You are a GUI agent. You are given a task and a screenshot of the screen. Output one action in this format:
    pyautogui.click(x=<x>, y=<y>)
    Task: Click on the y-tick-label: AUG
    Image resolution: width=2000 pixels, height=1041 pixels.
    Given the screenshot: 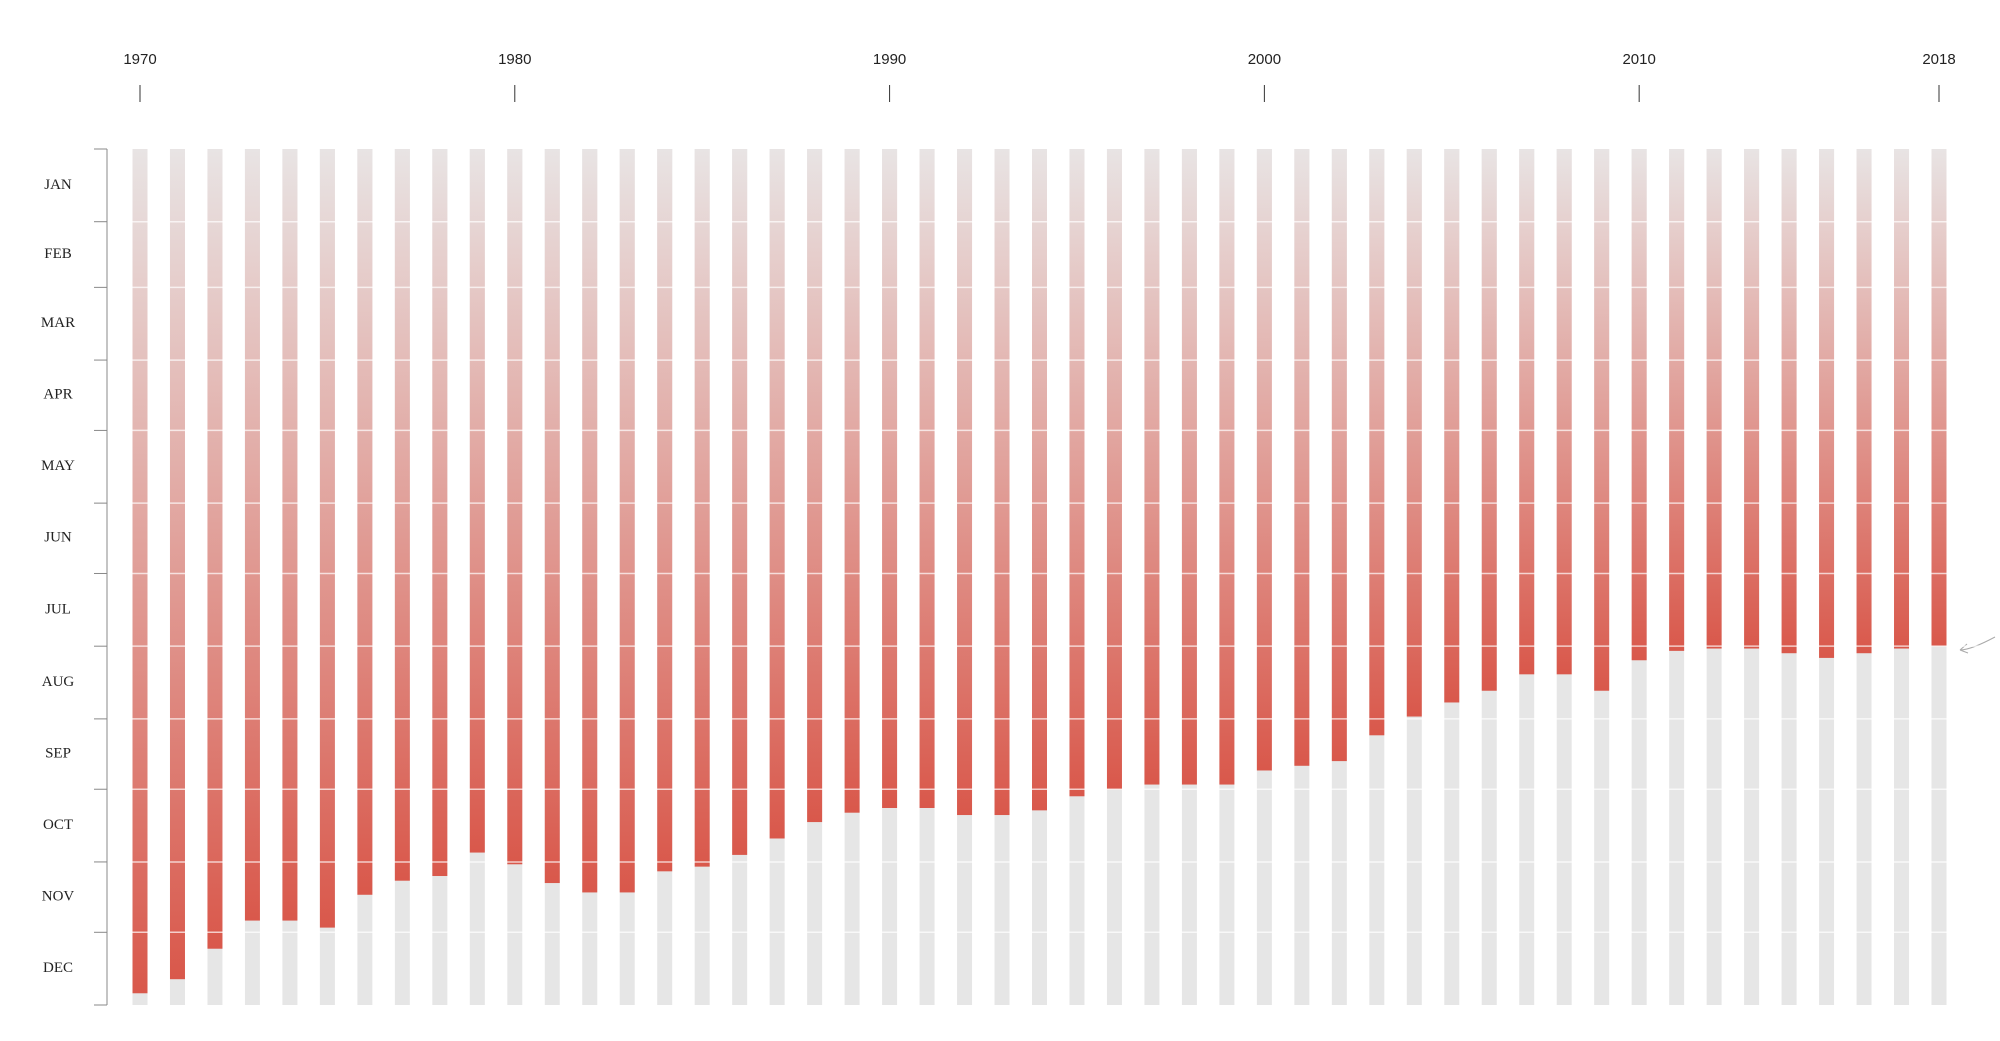 What is the action you would take?
    pyautogui.click(x=58, y=682)
    